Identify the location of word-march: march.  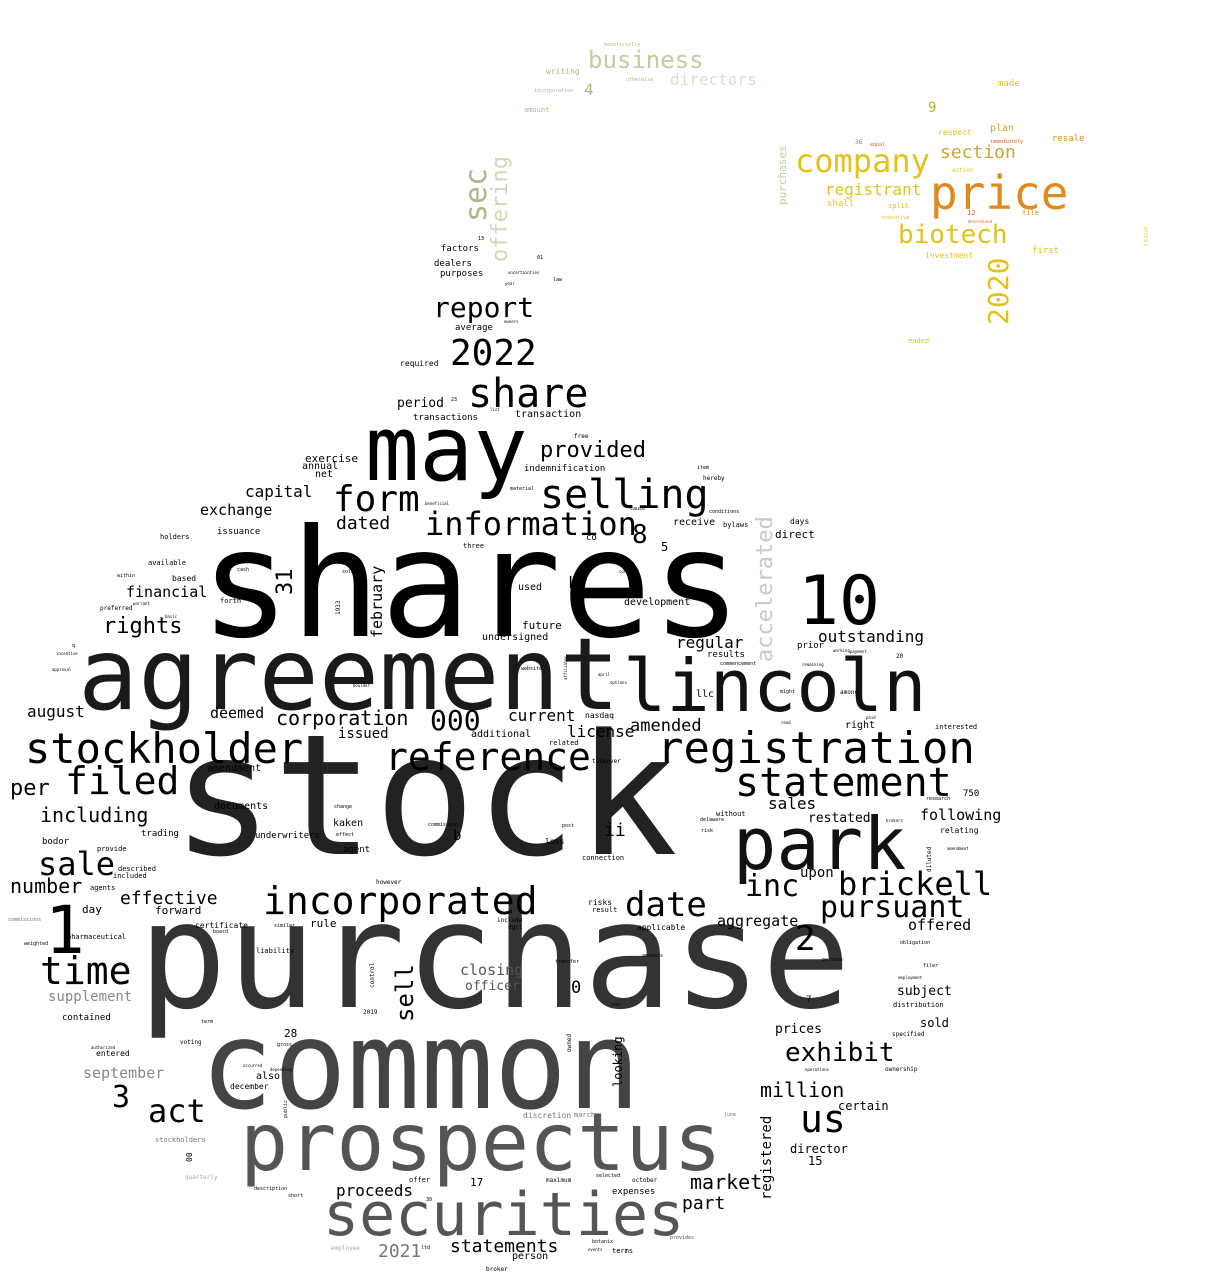
(585, 1115).